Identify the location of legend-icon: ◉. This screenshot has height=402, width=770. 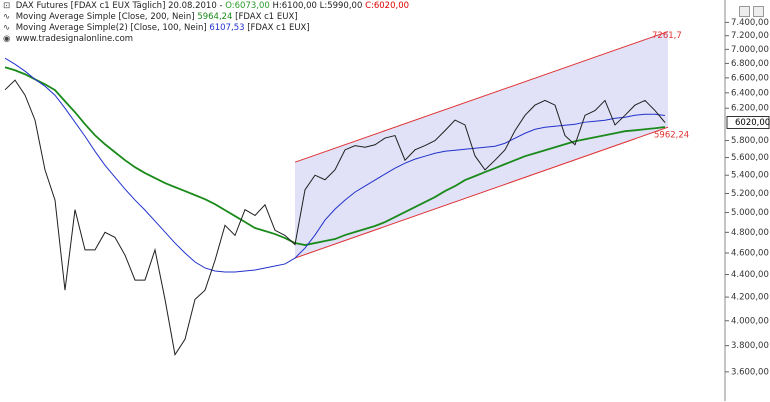
(7, 39).